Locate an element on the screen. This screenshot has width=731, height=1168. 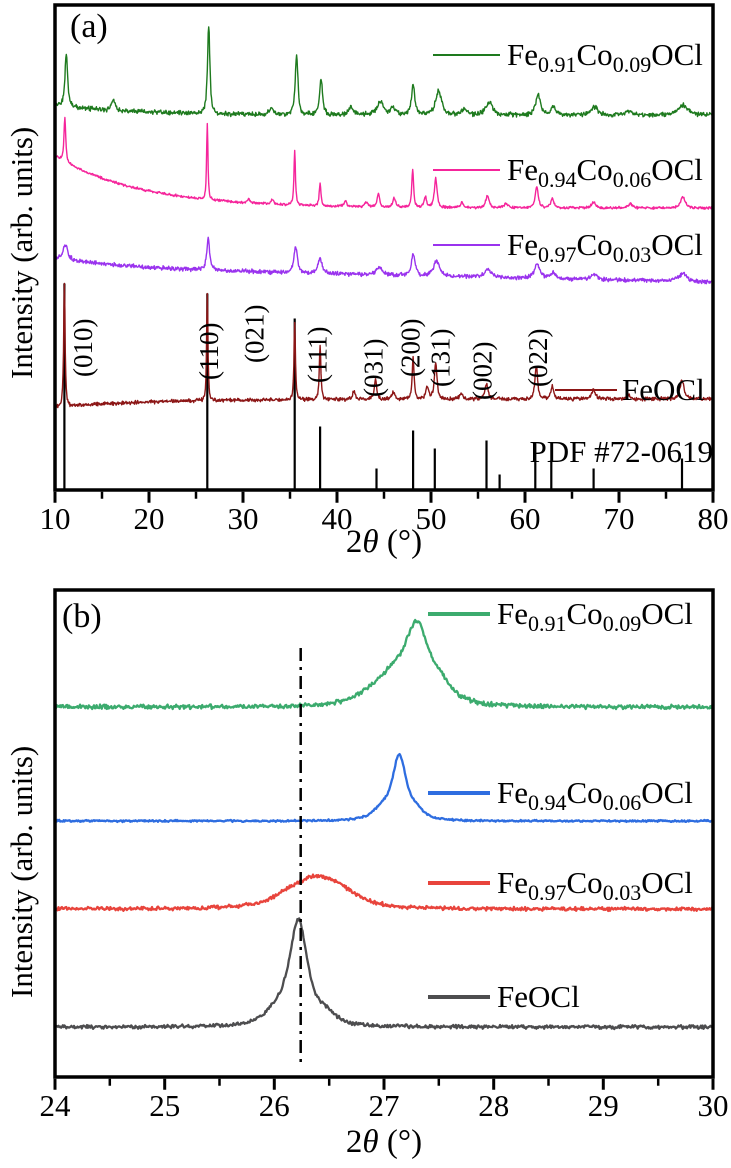
miller-index-label: (002) is located at coordinates (483, 371).